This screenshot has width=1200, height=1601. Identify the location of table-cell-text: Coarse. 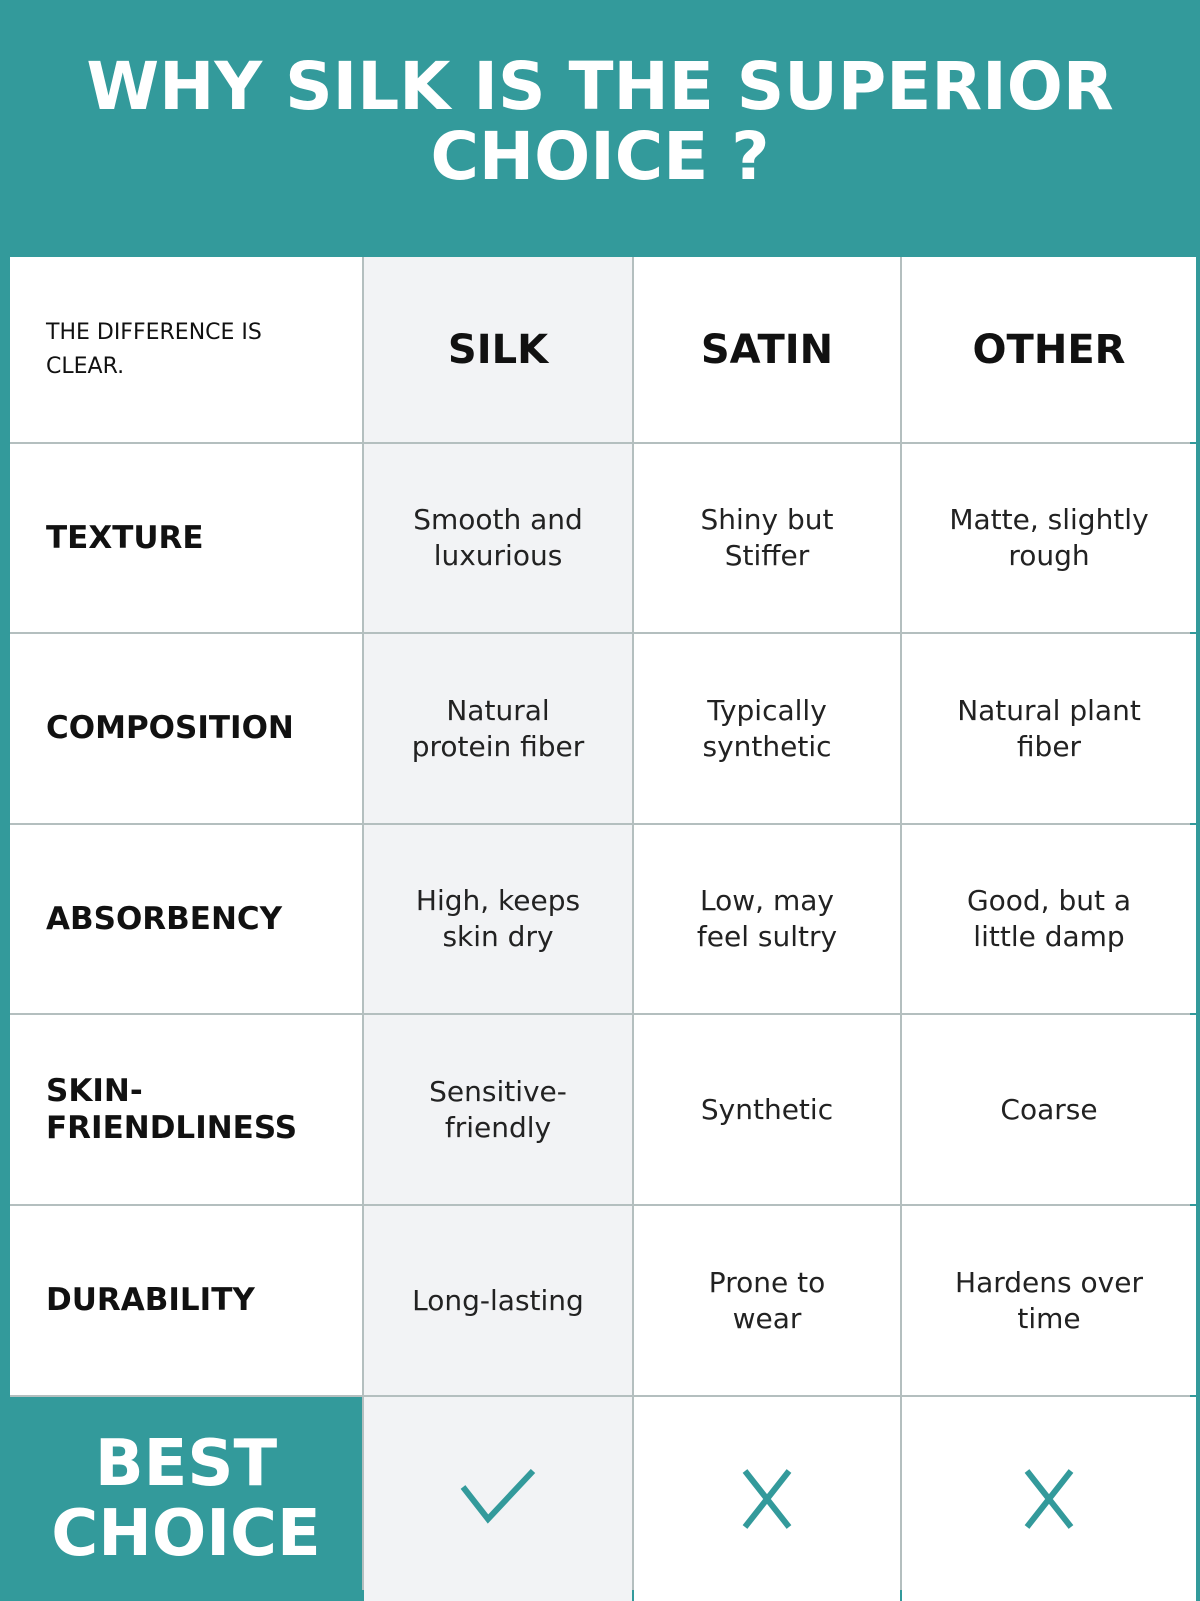
(1049, 1109).